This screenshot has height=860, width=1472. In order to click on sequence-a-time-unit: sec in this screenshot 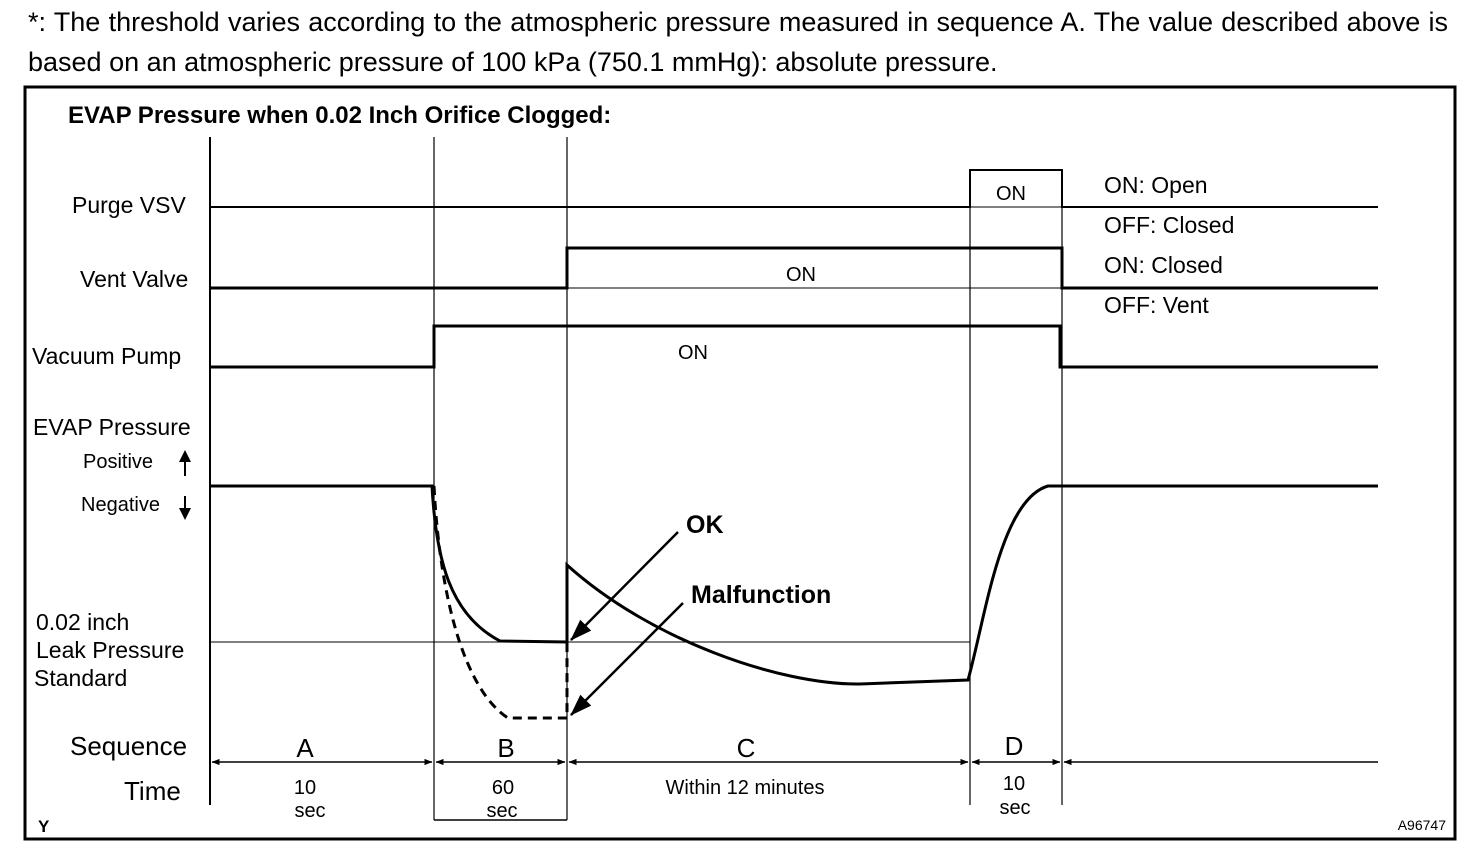, I will do `click(309, 811)`.